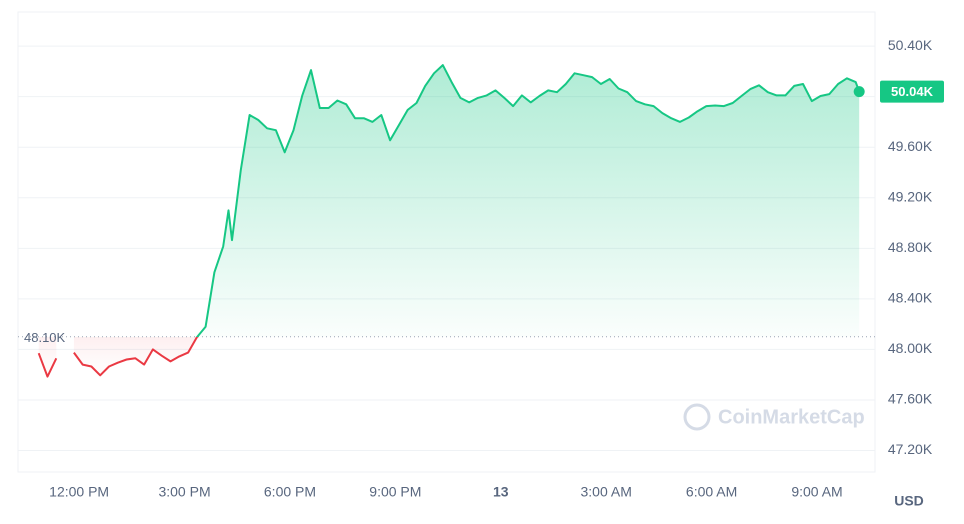 This screenshot has height=524, width=964. Describe the element at coordinates (79, 492) in the screenshot. I see `x-tick-label: 12:00 PM` at that location.